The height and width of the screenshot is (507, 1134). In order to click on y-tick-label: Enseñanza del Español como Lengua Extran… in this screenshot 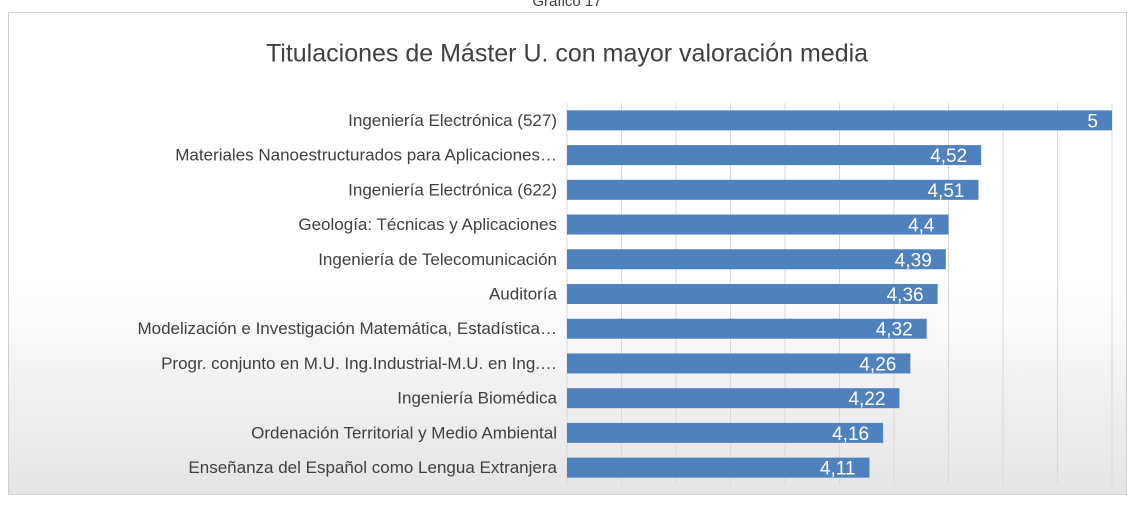, I will do `click(372, 467)`.